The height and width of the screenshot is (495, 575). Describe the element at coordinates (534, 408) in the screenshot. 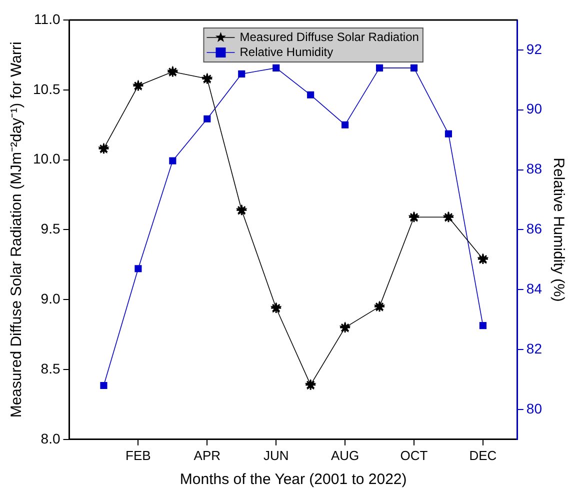

I see `y2-tick-label: 80` at that location.